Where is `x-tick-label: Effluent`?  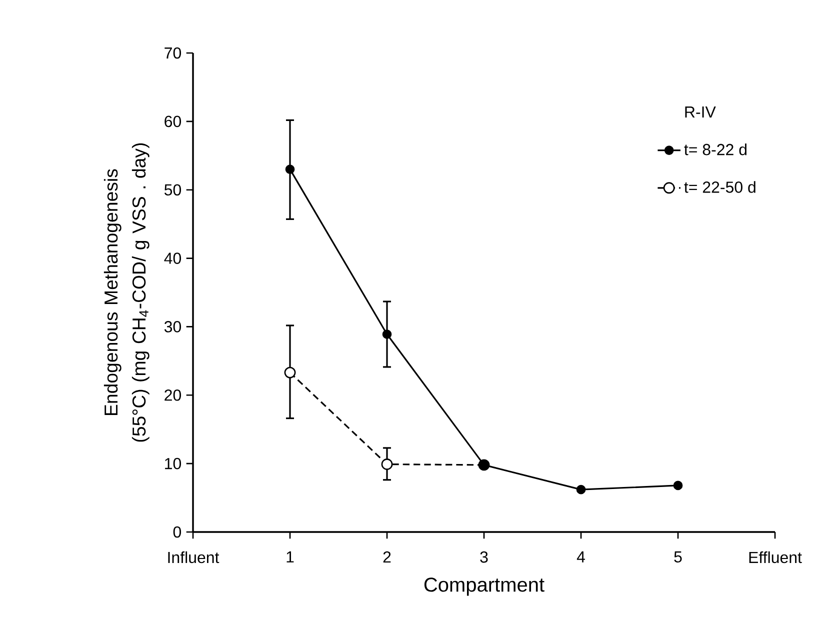 x-tick-label: Effluent is located at coordinates (775, 557).